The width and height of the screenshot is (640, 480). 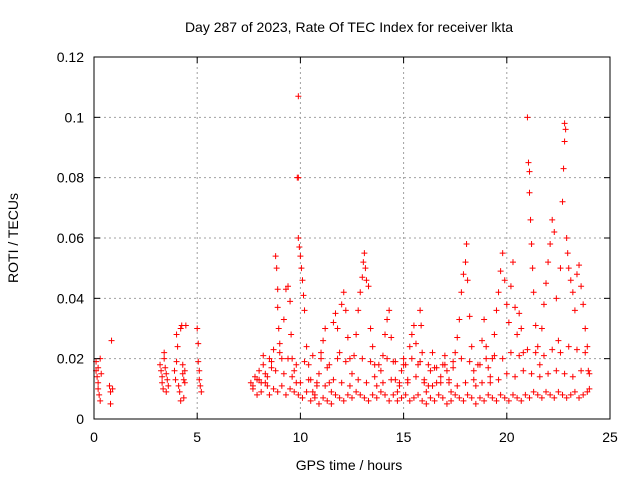 I want to click on x-tick-label: 0, so click(x=94, y=437).